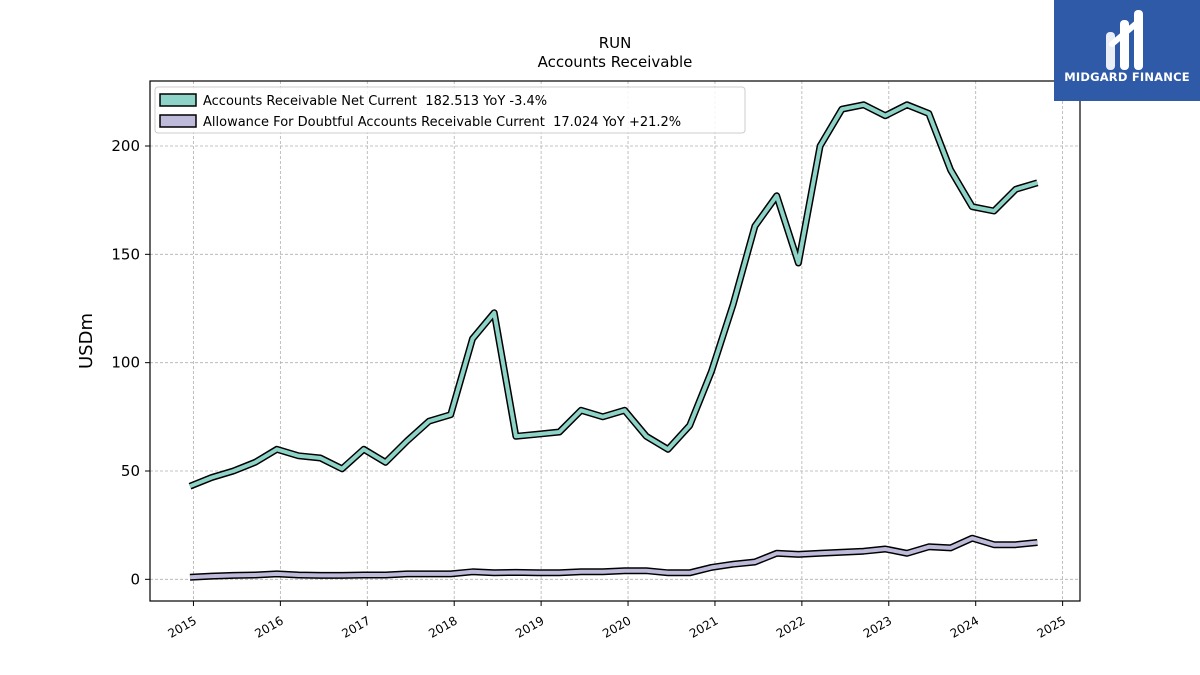 The width and height of the screenshot is (1200, 675). I want to click on x-tick-label: 2025, so click(1051, 626).